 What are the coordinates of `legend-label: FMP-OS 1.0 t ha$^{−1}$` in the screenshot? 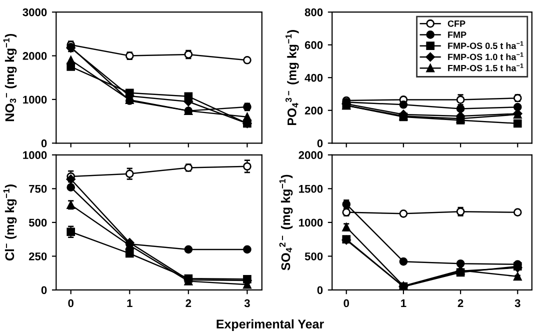 It's located at (486, 56).